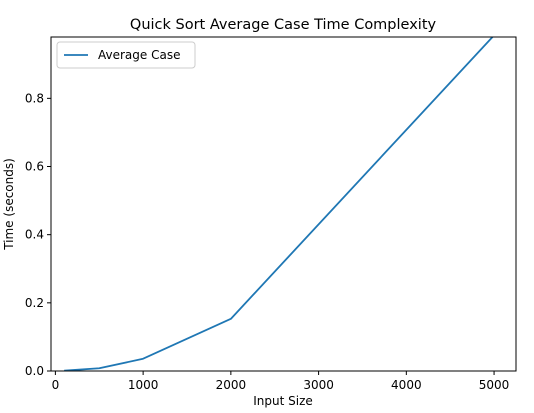 The image size is (534, 413). What do you see at coordinates (283, 25) in the screenshot?
I see `chart-title: Quick Sort Average Case Time Complexity` at bounding box center [283, 25].